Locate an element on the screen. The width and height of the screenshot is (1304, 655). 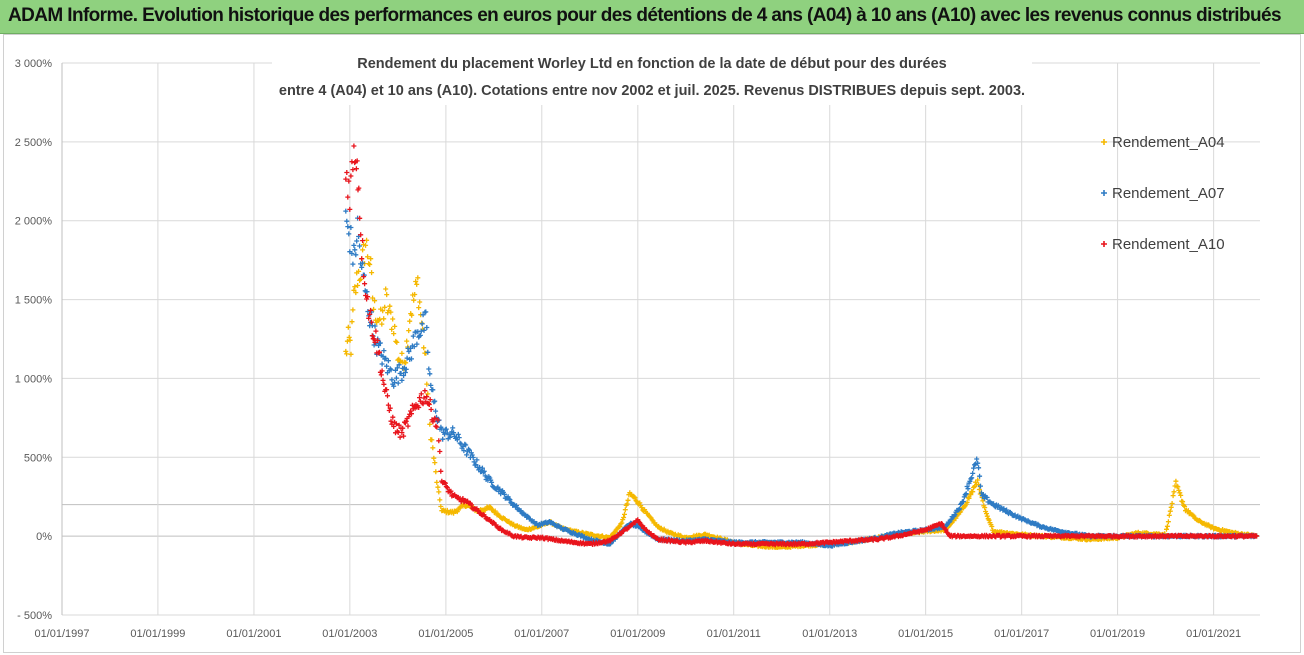
legend: Rendement_A04 Rendement_A07 Rendement_A10 is located at coordinates (1163, 193).